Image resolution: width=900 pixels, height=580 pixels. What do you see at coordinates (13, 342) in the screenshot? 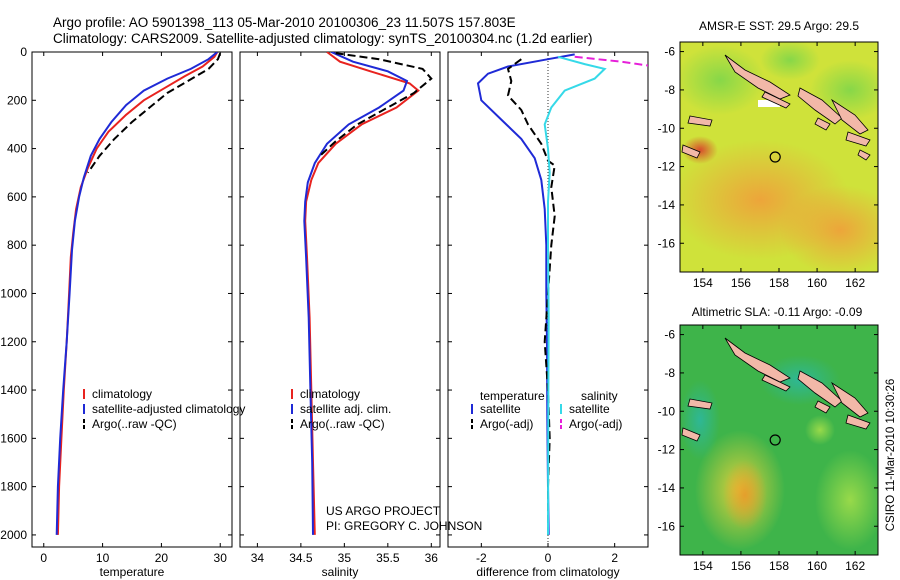
I see `ytick-label: 1200` at bounding box center [13, 342].